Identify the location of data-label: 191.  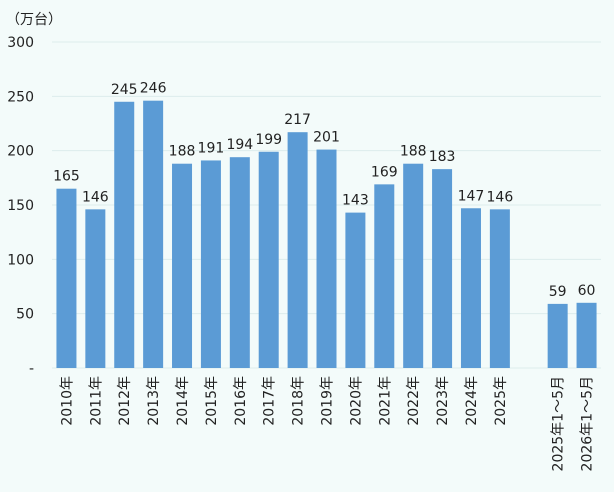
(211, 148).